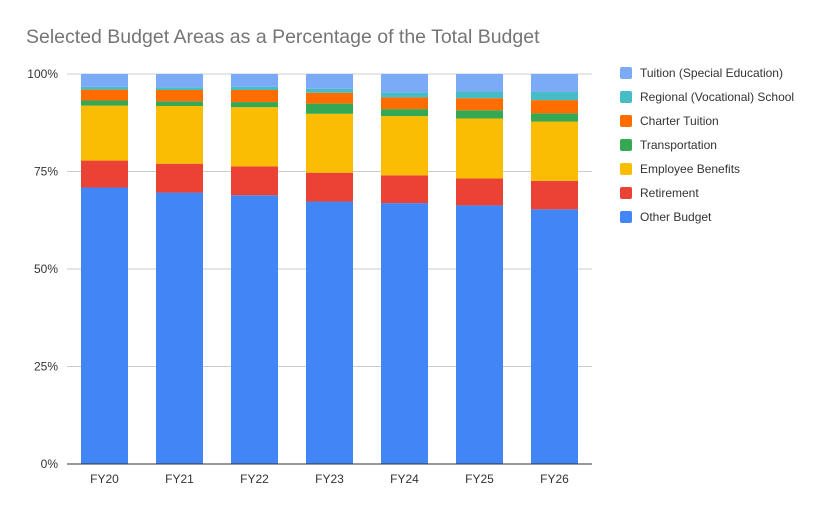 This screenshot has width=825, height=511. What do you see at coordinates (46, 172) in the screenshot?
I see `y-tick-label: 75%` at bounding box center [46, 172].